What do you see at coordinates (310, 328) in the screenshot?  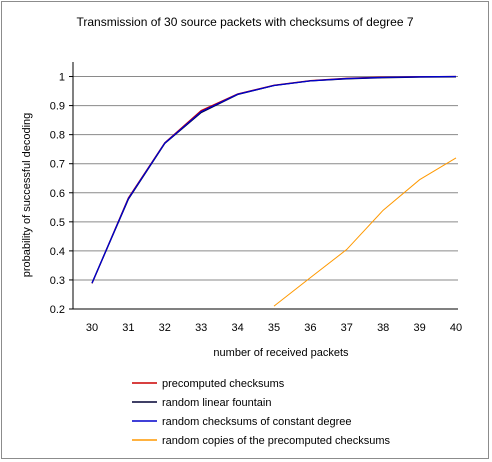 I see `x-tick-label: 36` at bounding box center [310, 328].